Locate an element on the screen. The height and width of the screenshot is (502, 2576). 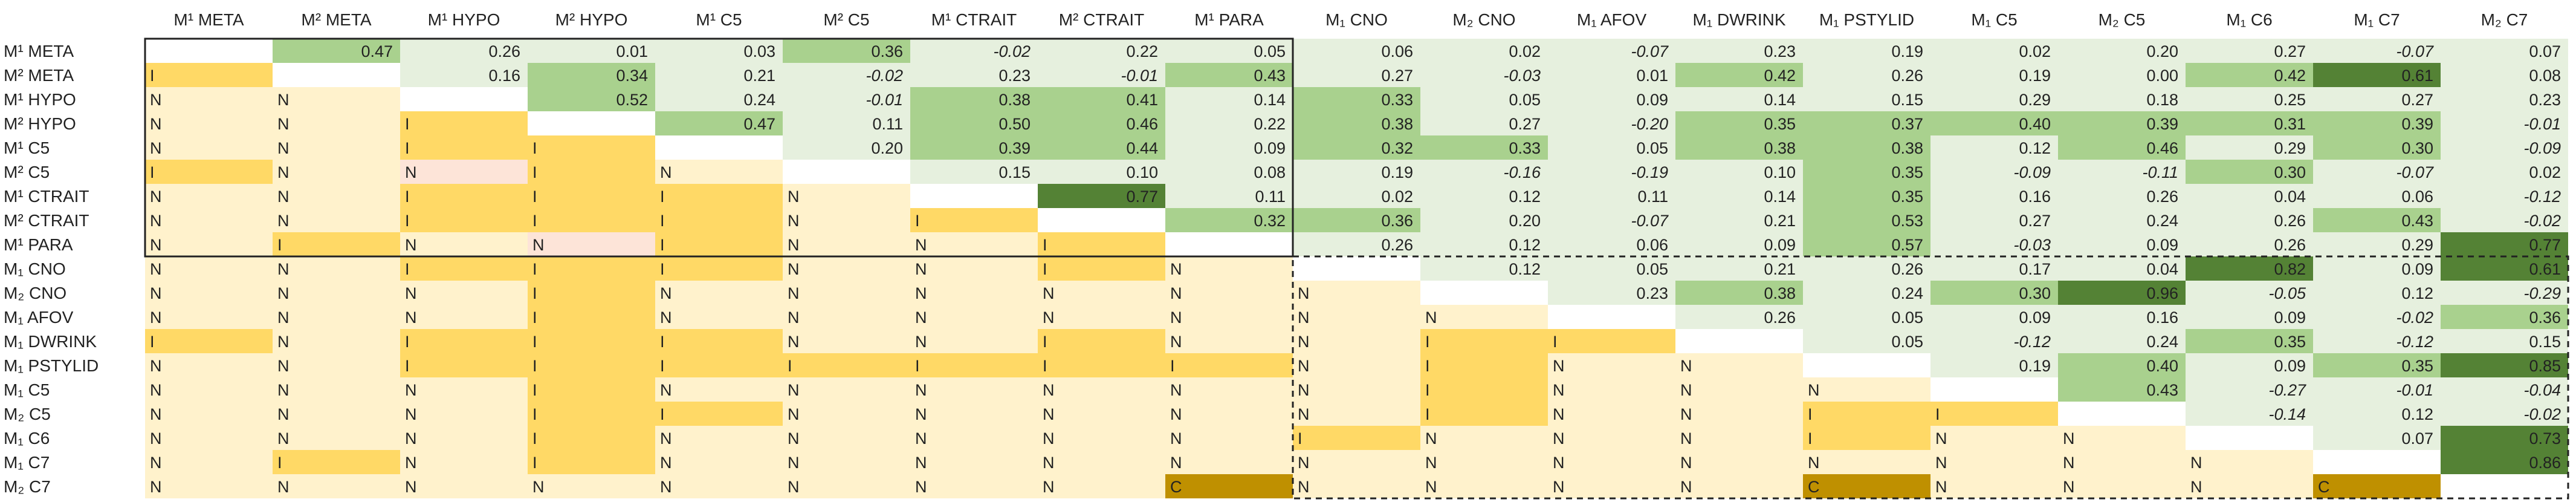
correlation-value: 0.04 is located at coordinates (2290, 196).